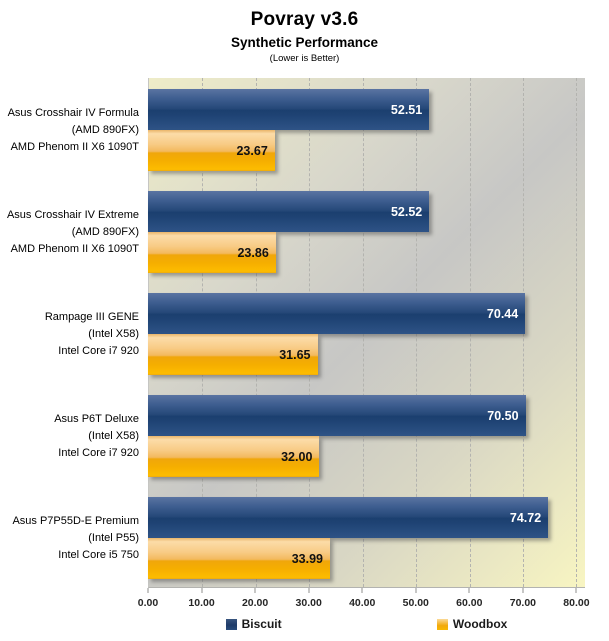  Describe the element at coordinates (304, 42) in the screenshot. I see `chart-subtitle: Synthetic Performance` at that location.